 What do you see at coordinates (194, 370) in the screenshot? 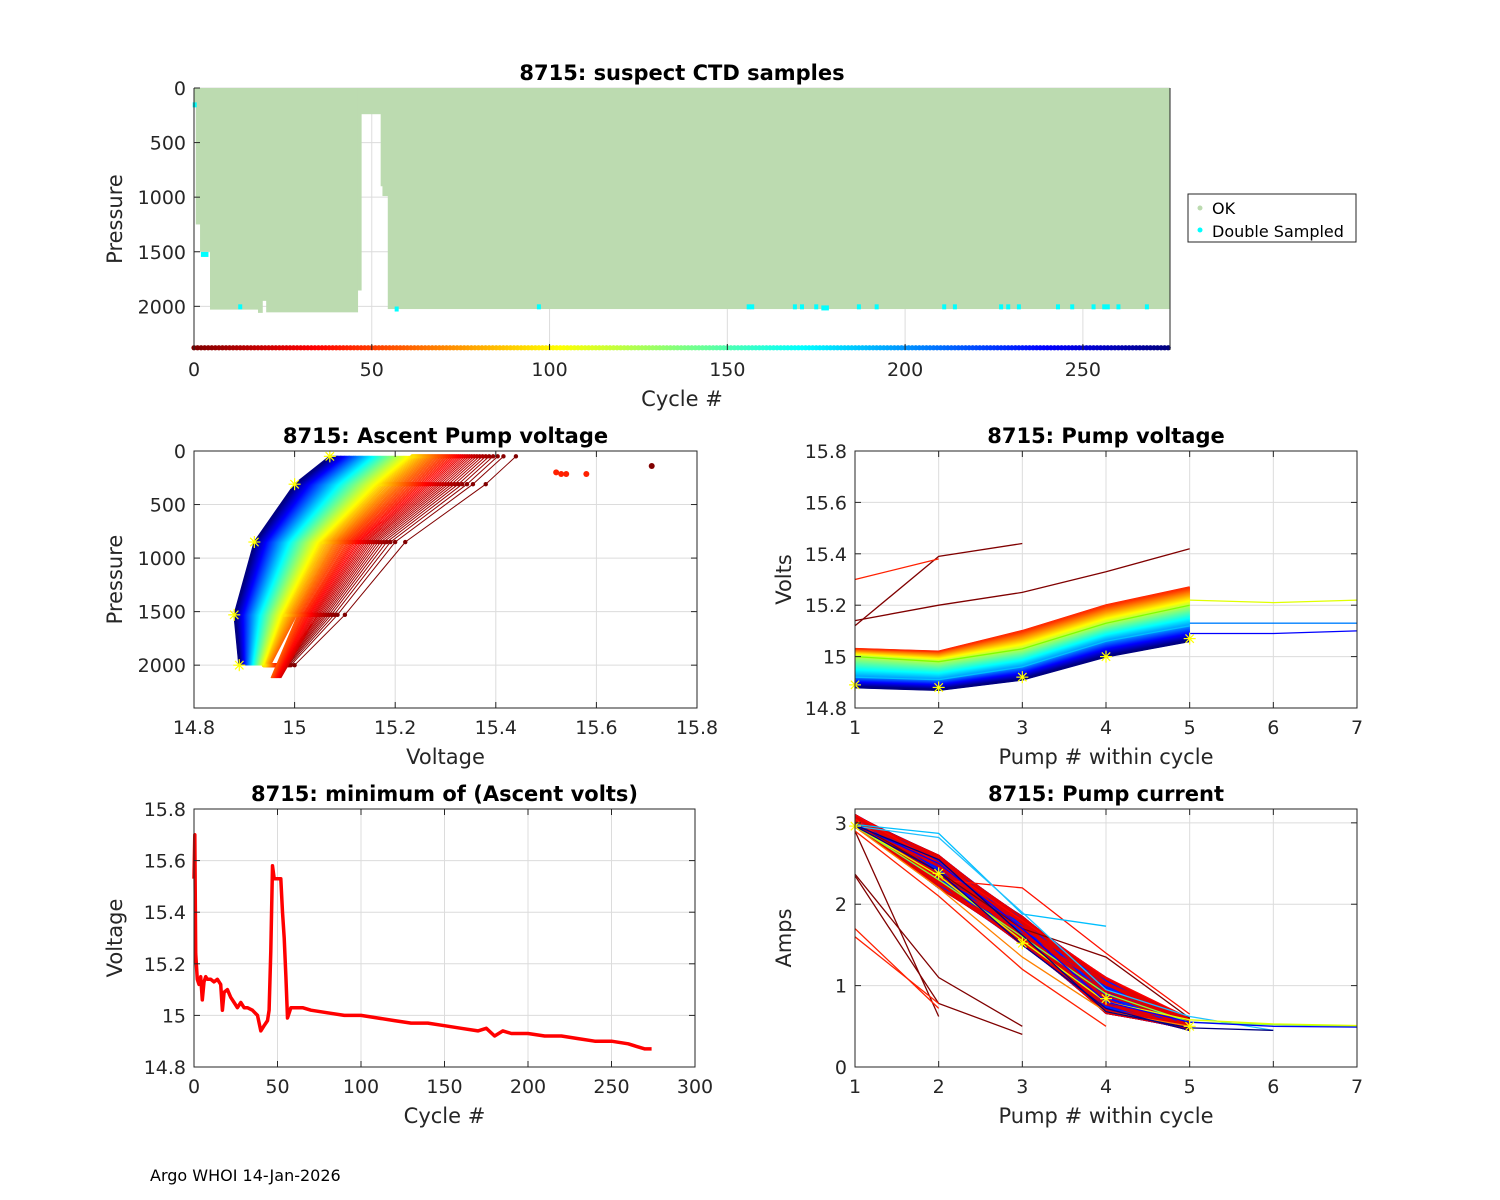
I see `tick-label-x: 0` at bounding box center [194, 370].